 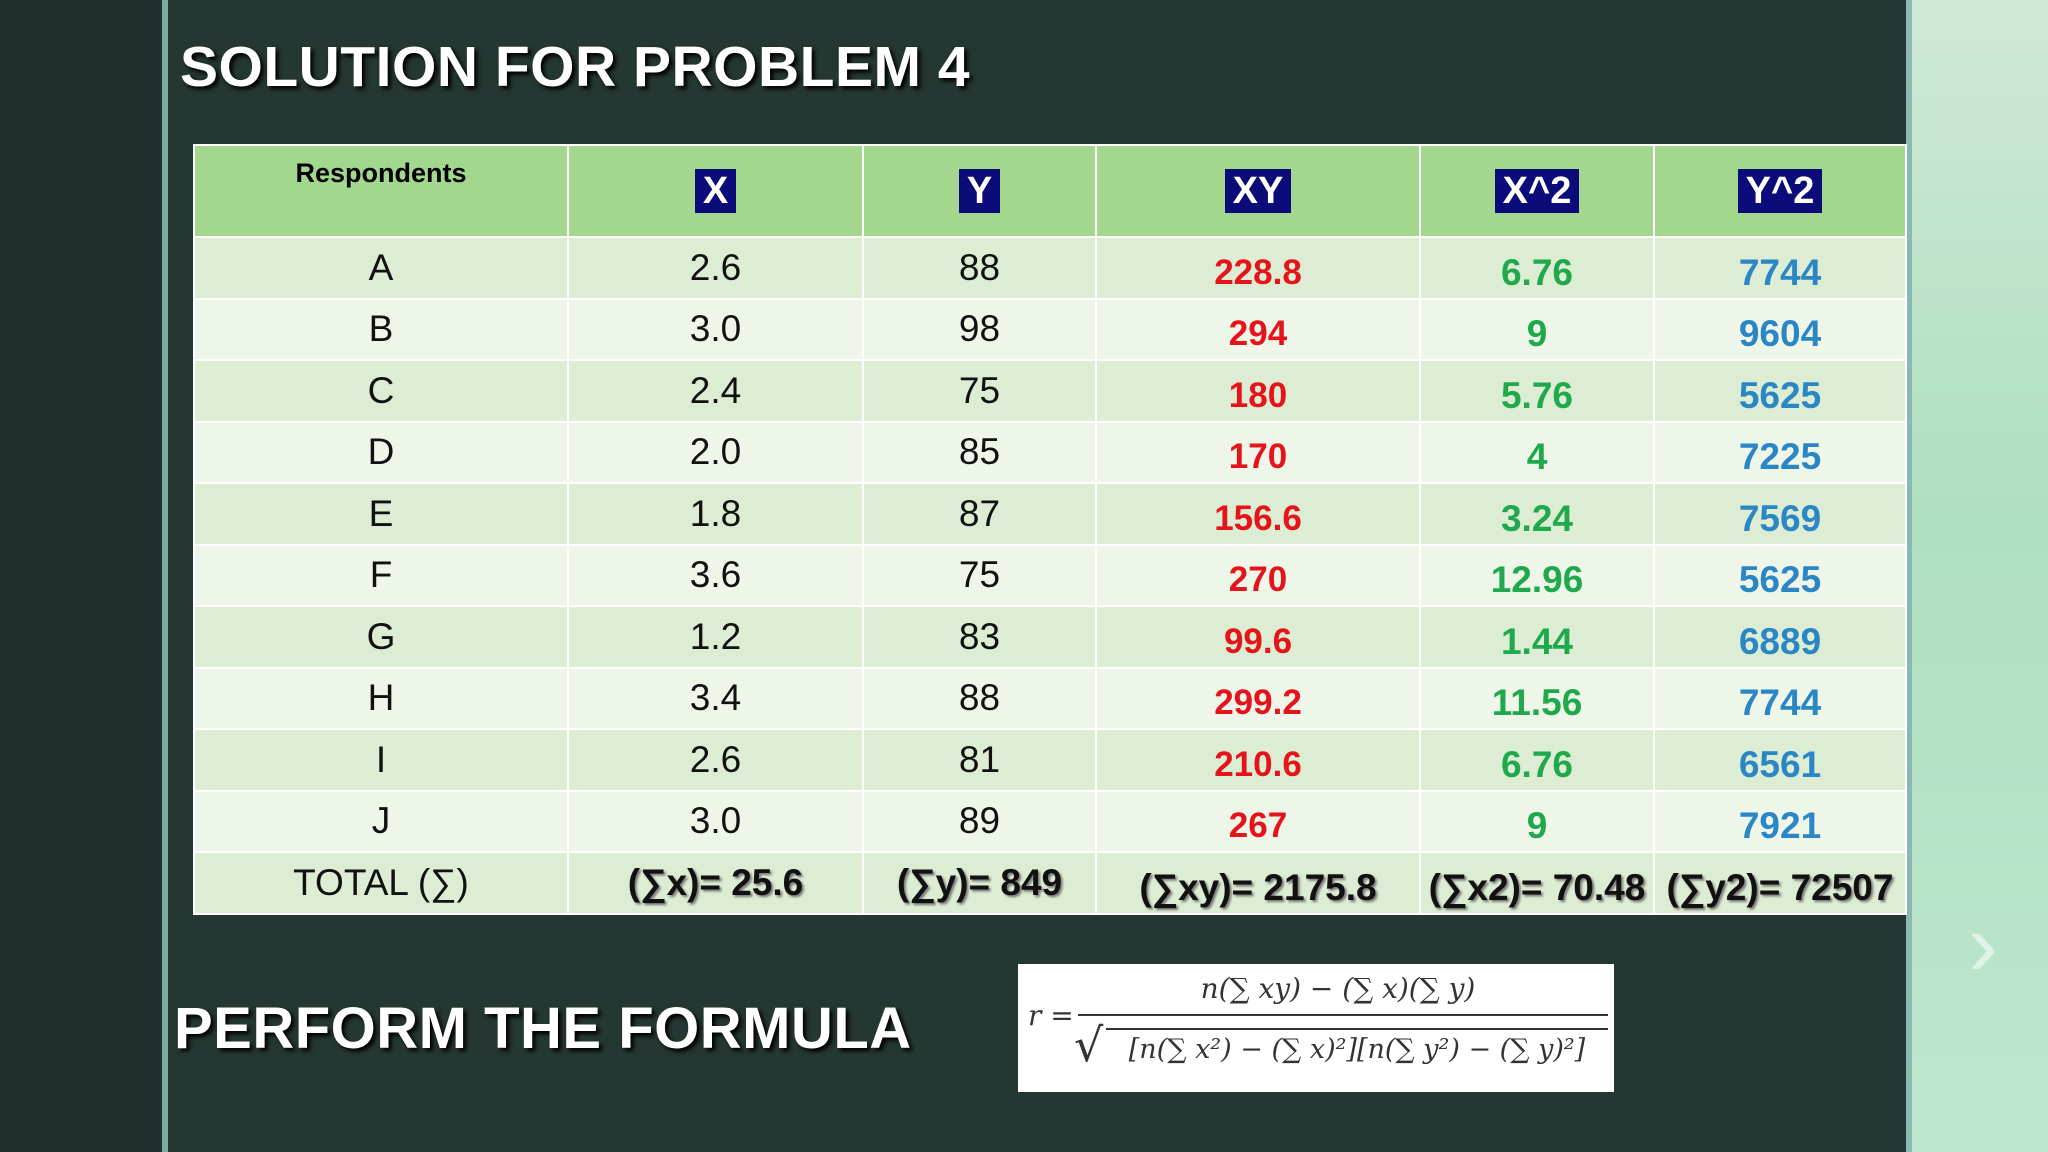 I want to click on total-y2: (∑y2)= 72507, so click(x=1780, y=883).